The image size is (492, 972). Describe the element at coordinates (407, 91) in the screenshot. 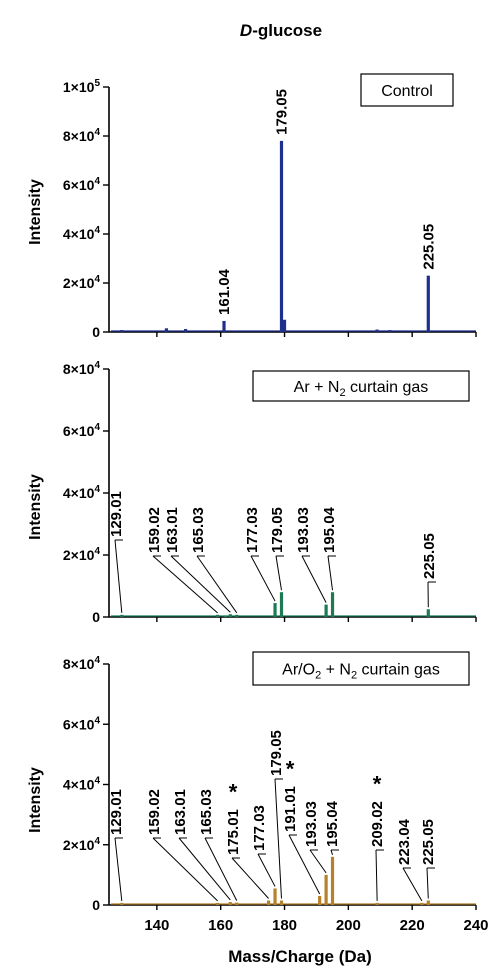

I see `legend-label: Control` at that location.